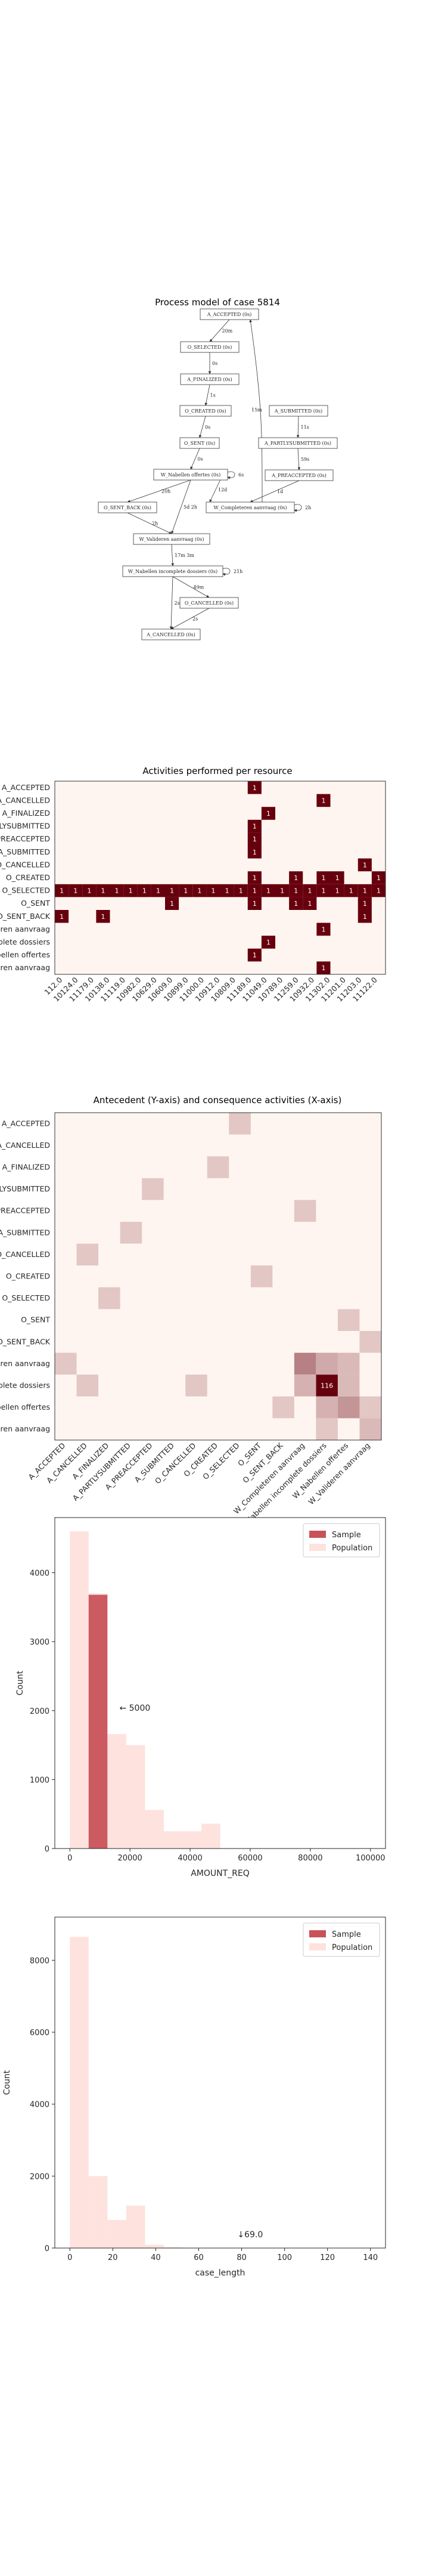  What do you see at coordinates (25, 1386) in the screenshot?
I see `heatmap-y-tick-label: W_Nabellen incomplete dossiers` at bounding box center [25, 1386].